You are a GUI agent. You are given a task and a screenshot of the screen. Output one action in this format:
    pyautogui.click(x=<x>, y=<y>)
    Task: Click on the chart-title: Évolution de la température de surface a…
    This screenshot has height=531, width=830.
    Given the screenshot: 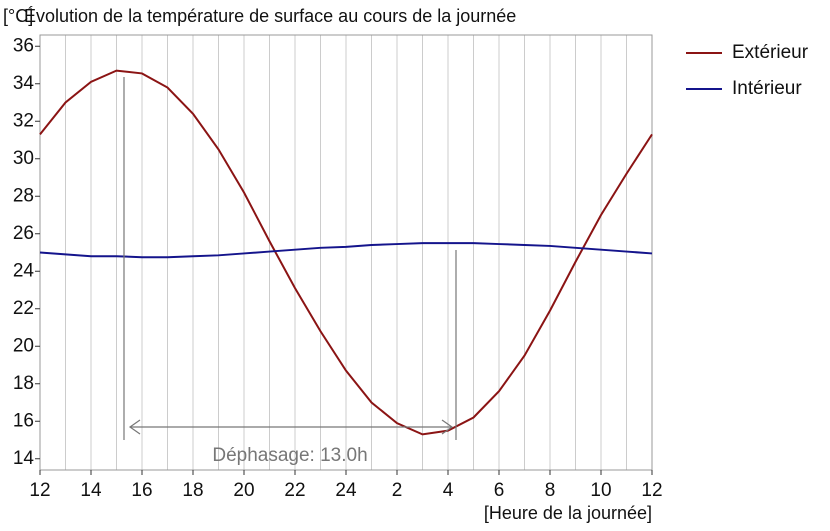 What is the action you would take?
    pyautogui.click(x=270, y=16)
    